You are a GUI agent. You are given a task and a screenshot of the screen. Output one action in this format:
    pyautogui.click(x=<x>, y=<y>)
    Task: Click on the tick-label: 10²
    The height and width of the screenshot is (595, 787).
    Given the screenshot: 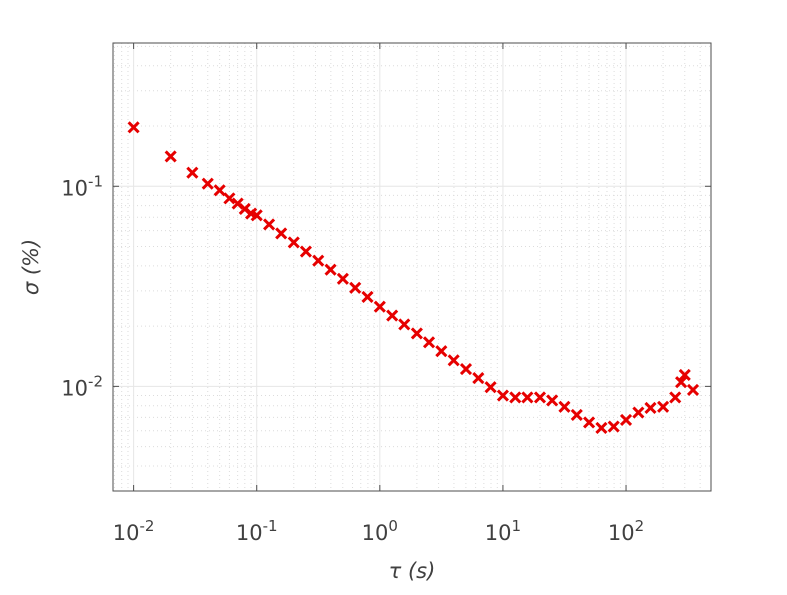 What is the action you would take?
    pyautogui.click(x=626, y=531)
    